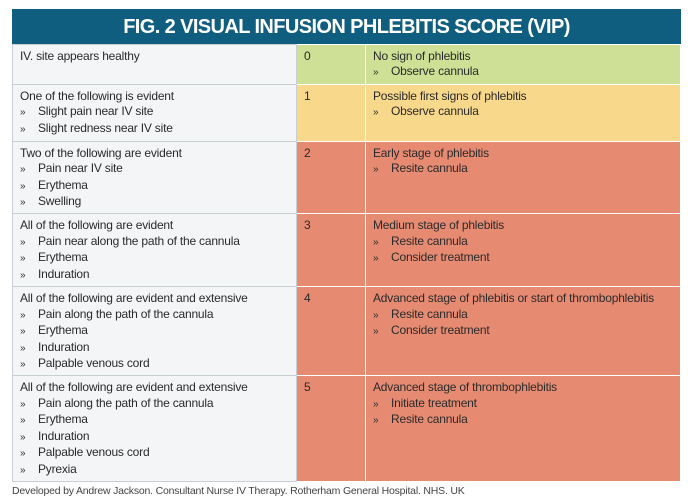  I want to click on stage-text: Advanced stage of thrombophlebitis, so click(465, 387).